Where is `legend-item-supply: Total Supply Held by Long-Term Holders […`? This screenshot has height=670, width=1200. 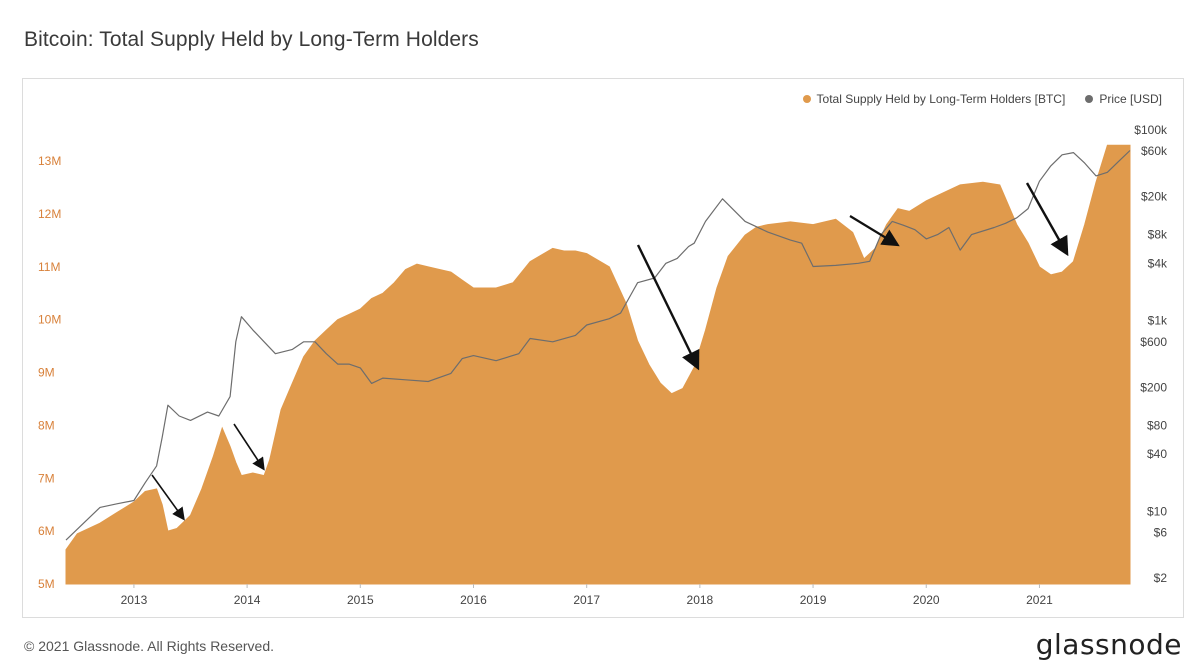
legend-item-supply: Total Supply Held by Long-Term Holders [… is located at coordinates (934, 99).